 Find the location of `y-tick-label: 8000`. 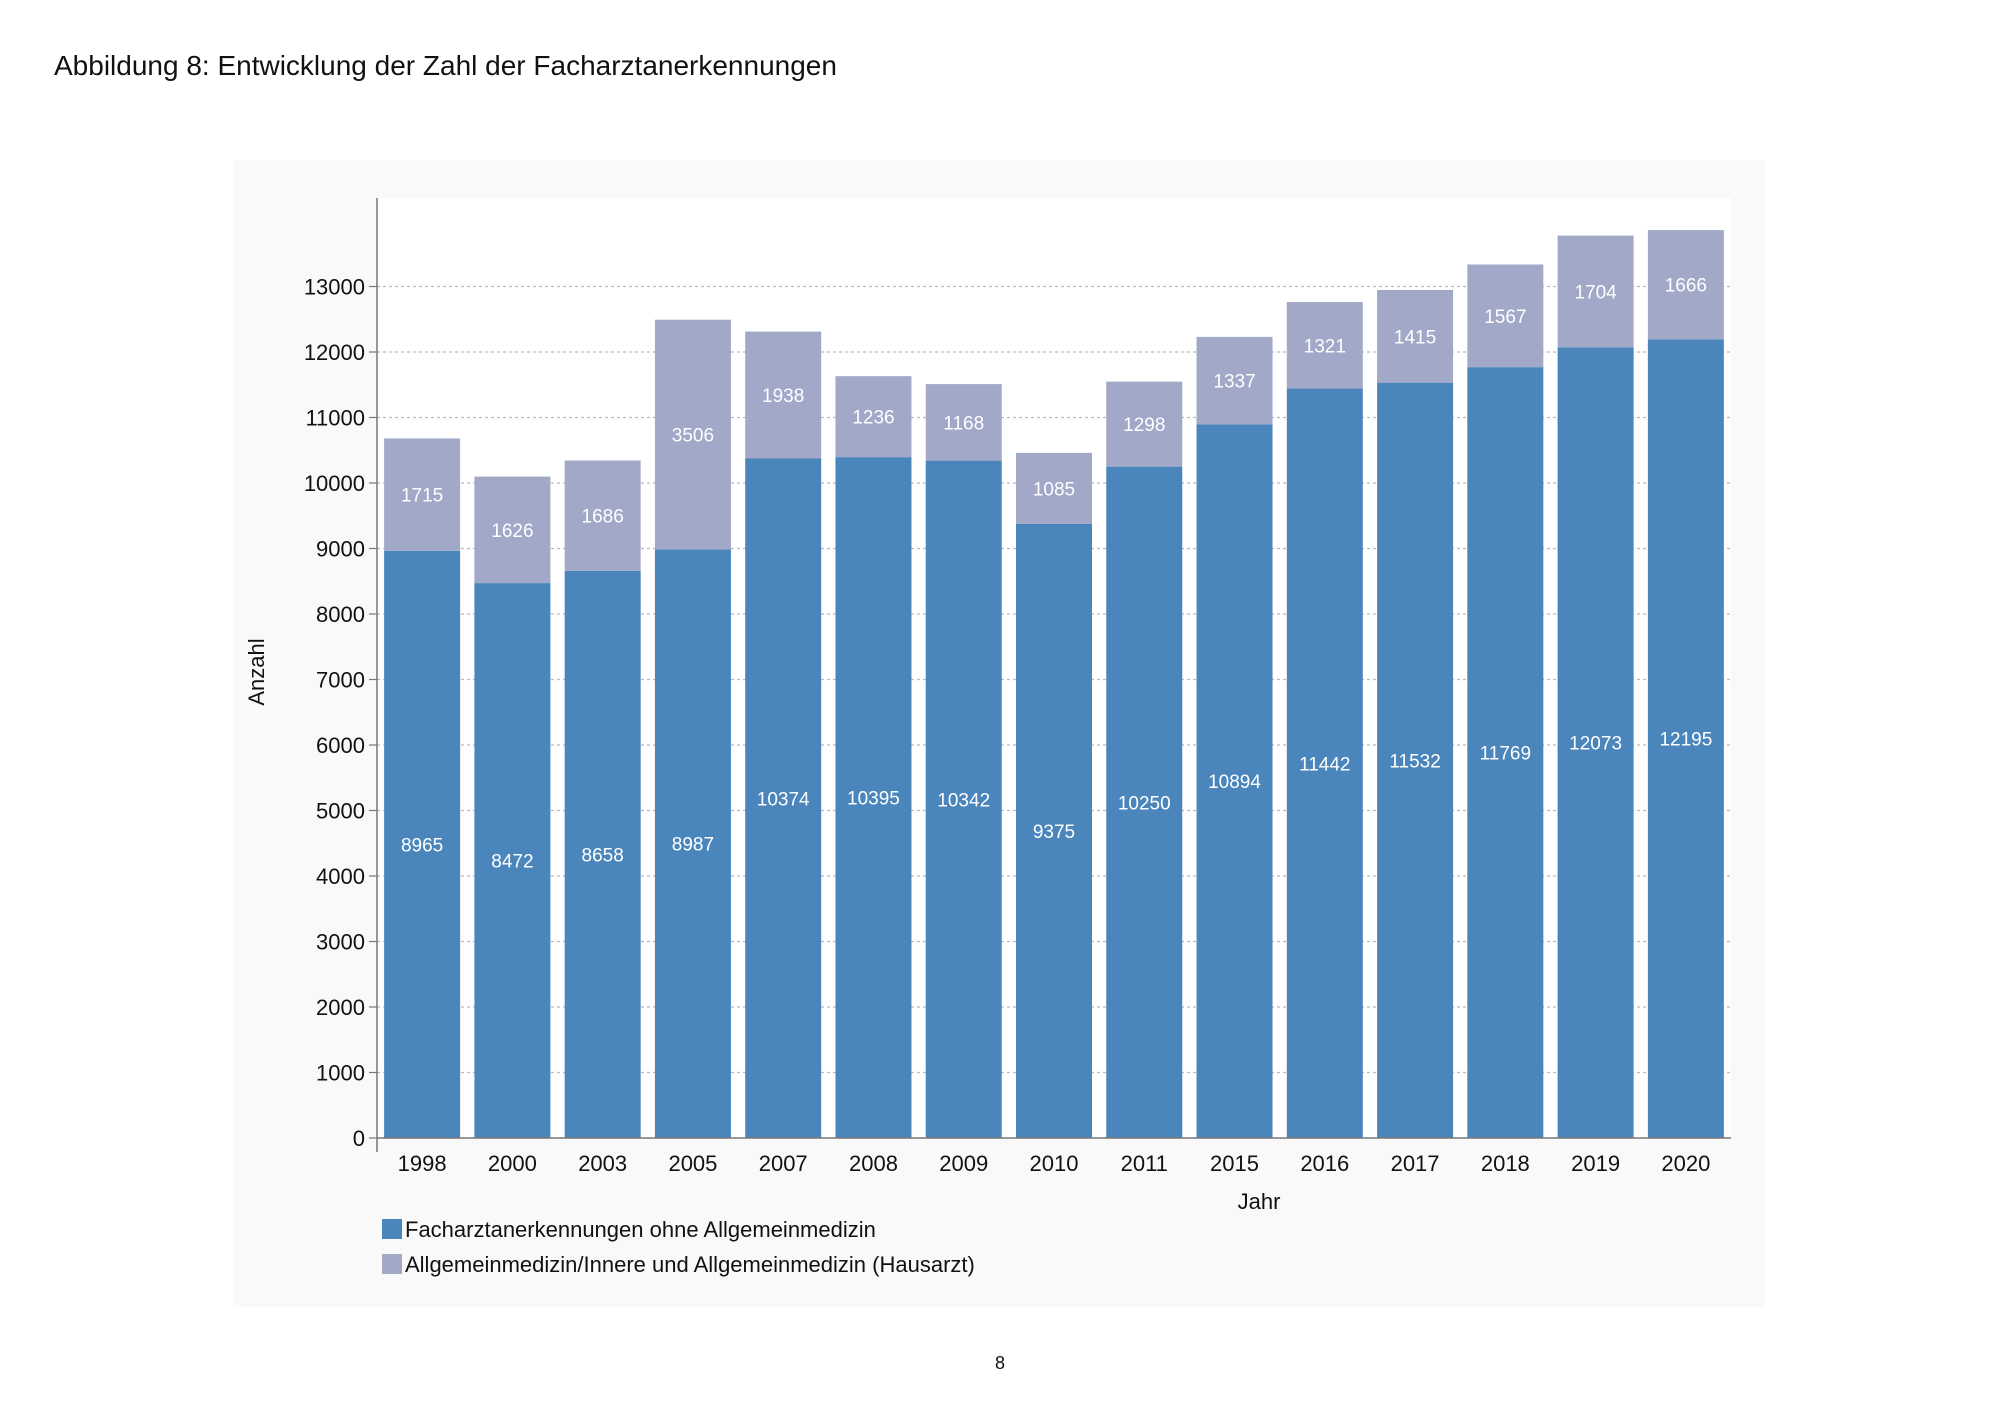

y-tick-label: 8000 is located at coordinates (340, 614).